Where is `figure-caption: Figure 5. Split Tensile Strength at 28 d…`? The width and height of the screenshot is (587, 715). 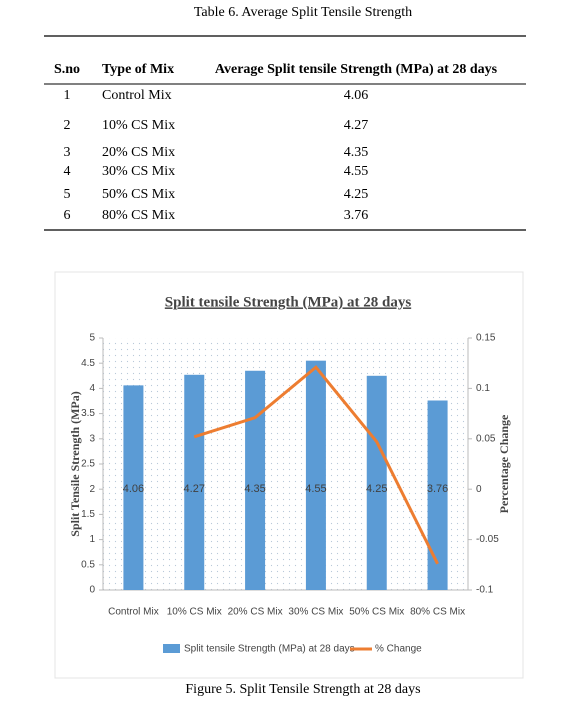 figure-caption: Figure 5. Split Tensile Strength at 28 d… is located at coordinates (302, 689).